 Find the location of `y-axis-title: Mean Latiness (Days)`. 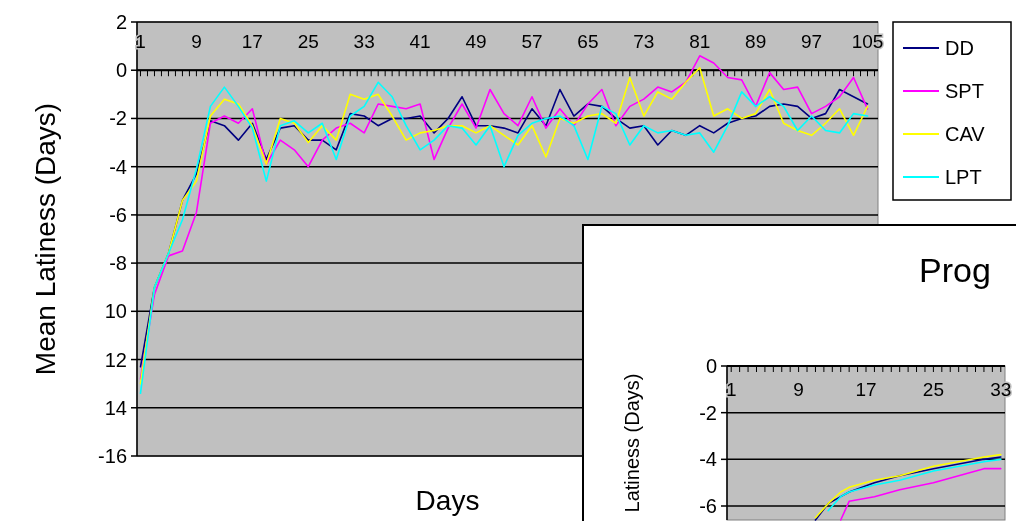

y-axis-title: Mean Latiness (Days) is located at coordinates (45, 239).